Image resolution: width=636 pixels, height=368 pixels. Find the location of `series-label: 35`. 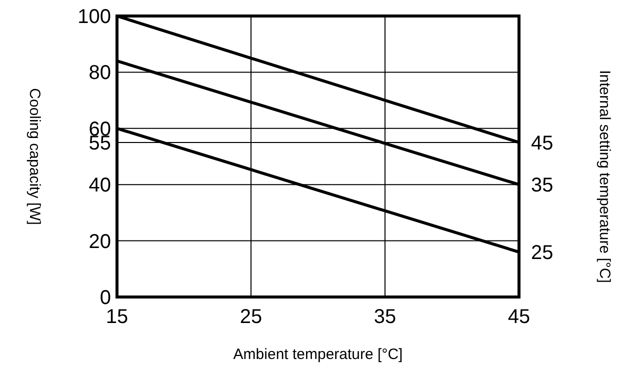

series-label: 35 is located at coordinates (542, 185).